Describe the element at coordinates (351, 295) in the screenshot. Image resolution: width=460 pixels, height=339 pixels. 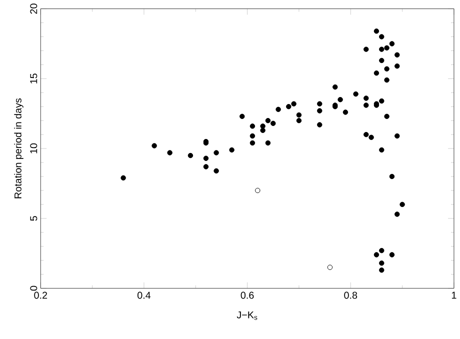
I see `x-tick-label: 0.8` at that location.